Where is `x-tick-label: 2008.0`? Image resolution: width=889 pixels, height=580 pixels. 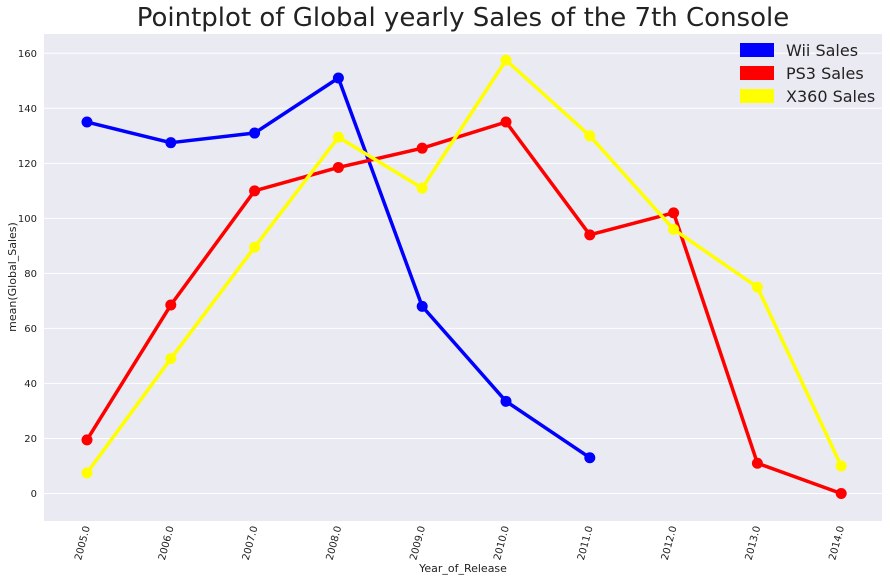 x-tick-label: 2008.0 is located at coordinates (335, 543).